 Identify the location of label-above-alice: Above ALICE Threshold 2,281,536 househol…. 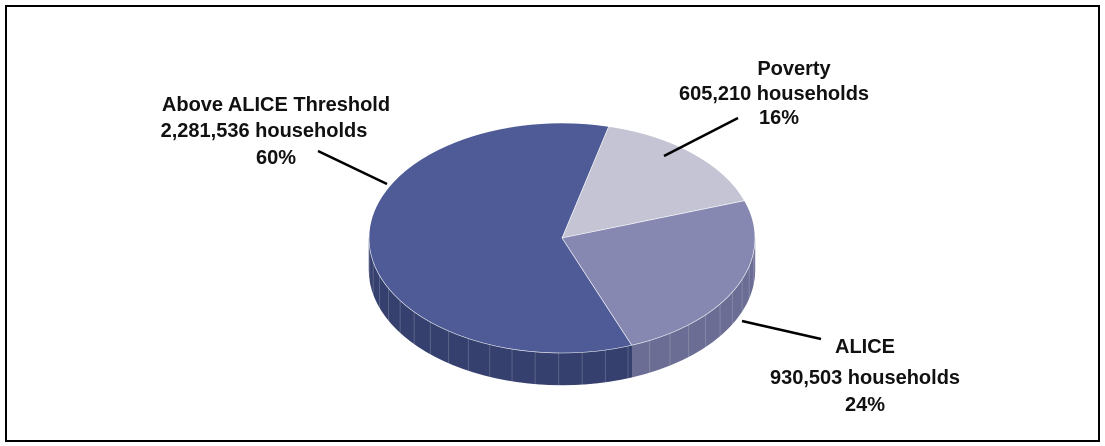
(275, 131).